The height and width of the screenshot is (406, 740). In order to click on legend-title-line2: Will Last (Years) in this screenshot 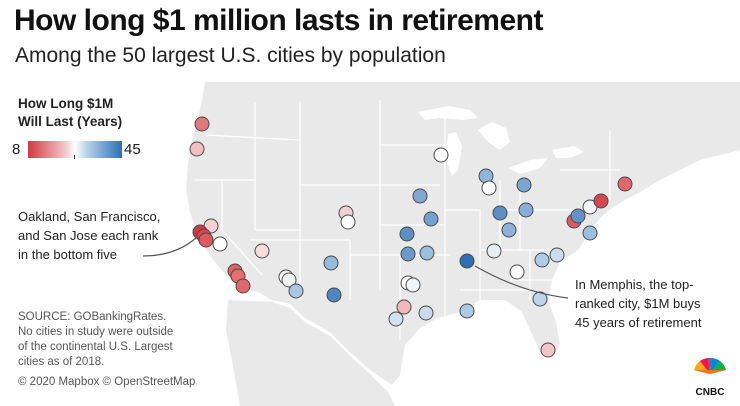, I will do `click(70, 121)`.